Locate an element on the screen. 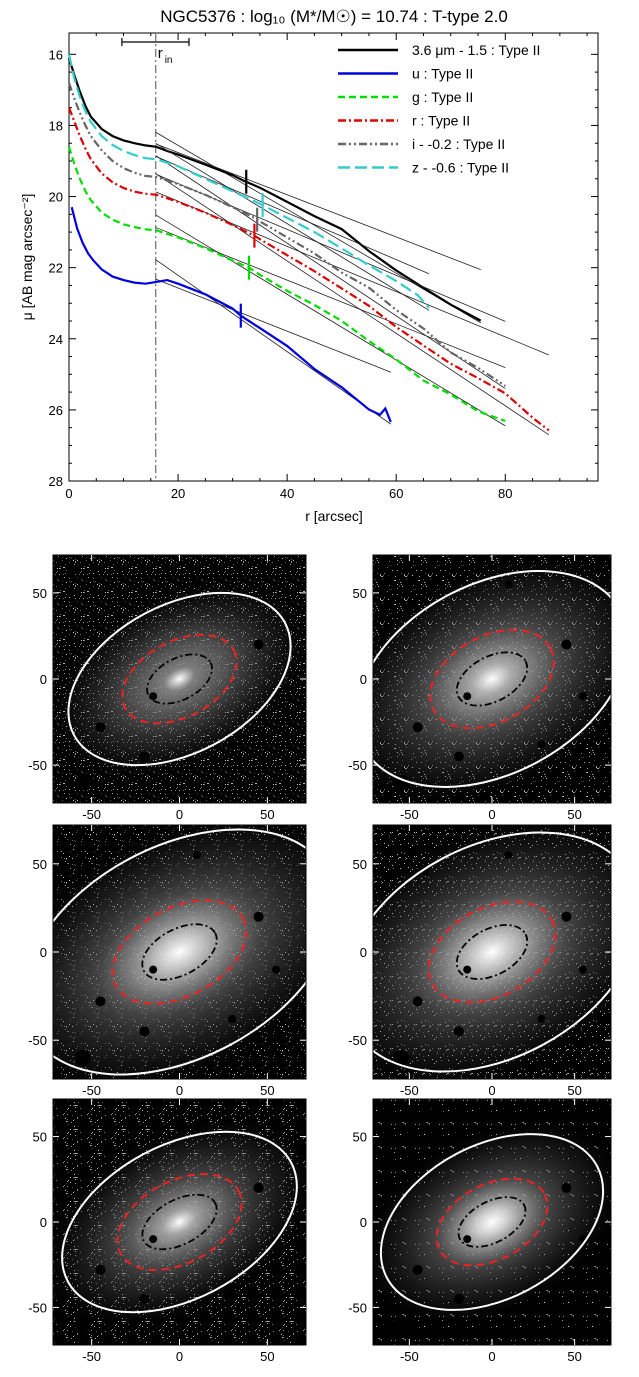  image-panel-5: 3.6 μm -50 0 50 50 0 -50 is located at coordinates (480, 1231).